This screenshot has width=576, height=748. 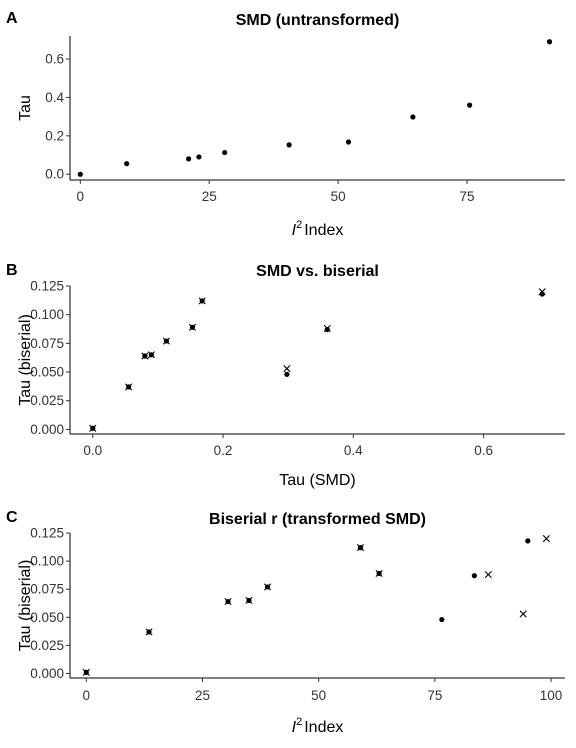 I want to click on x-tick-label: 0.2, so click(x=223, y=450).